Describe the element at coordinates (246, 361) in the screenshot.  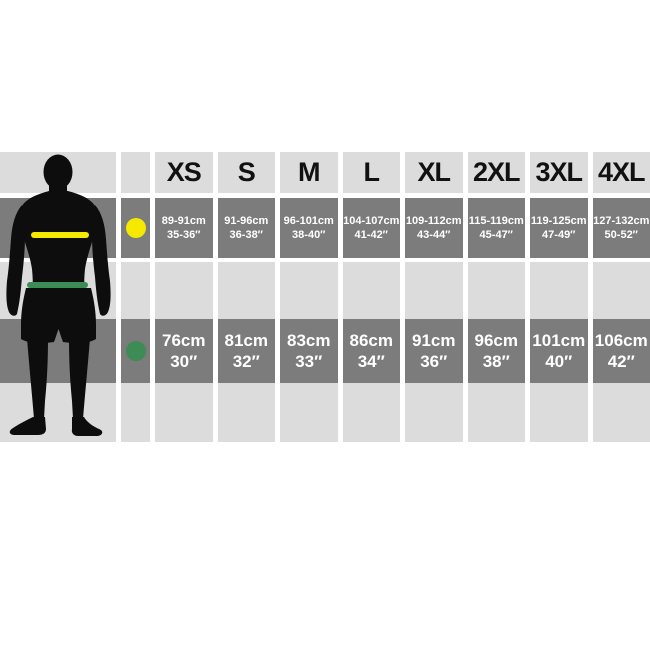
I see `waist-inches: 32″` at that location.